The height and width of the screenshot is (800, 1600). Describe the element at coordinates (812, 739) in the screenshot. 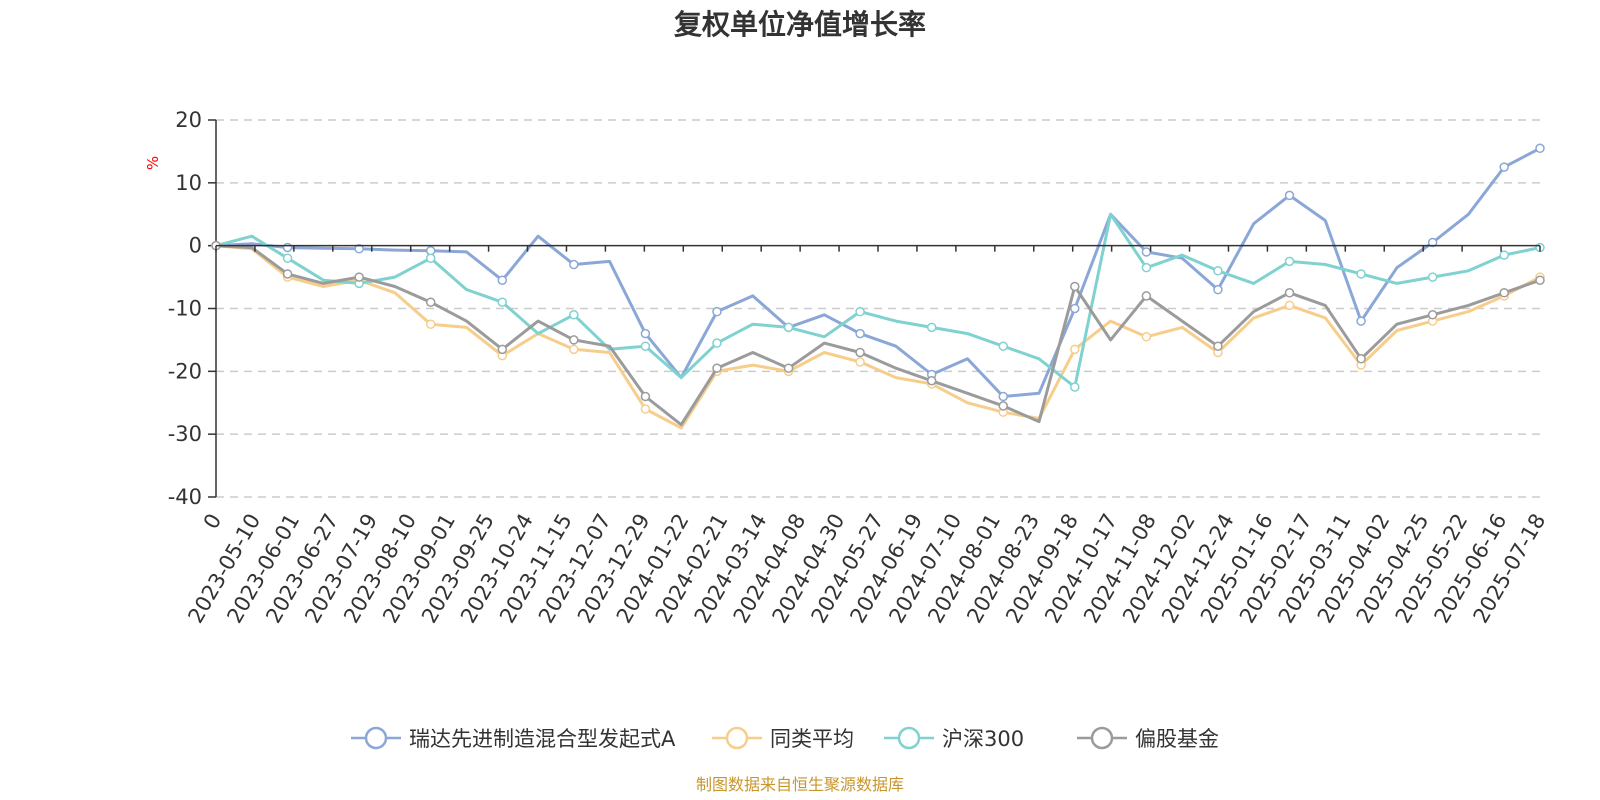

I see `legend-label: 同类平均` at that location.